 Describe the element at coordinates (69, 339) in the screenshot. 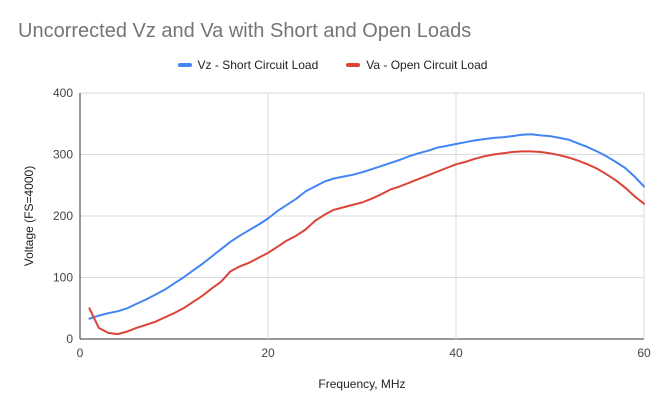

I see `y-tick-label-0: 0` at that location.